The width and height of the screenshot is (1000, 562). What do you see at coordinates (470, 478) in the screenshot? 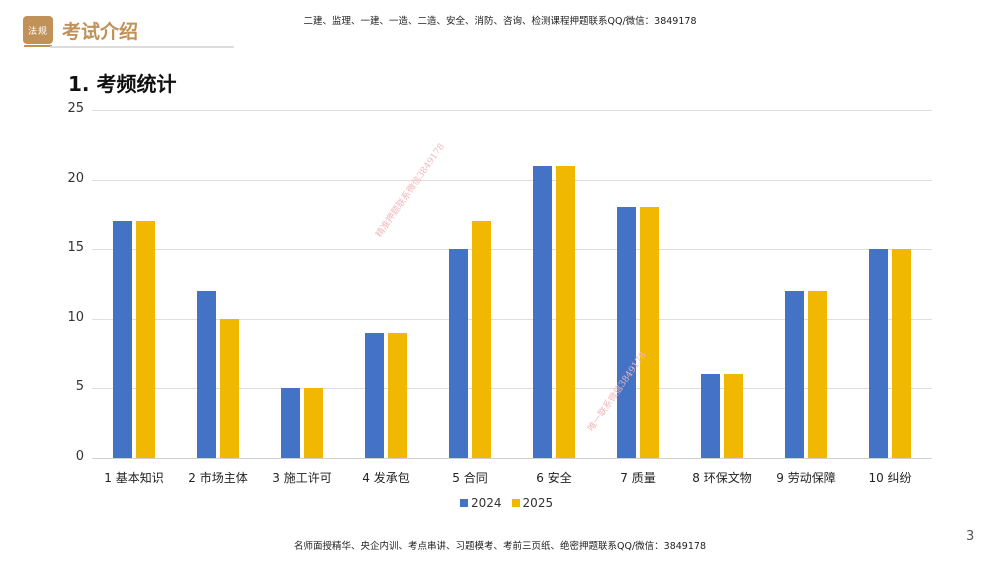
I see `x-tick-label: 5 合同` at bounding box center [470, 478].